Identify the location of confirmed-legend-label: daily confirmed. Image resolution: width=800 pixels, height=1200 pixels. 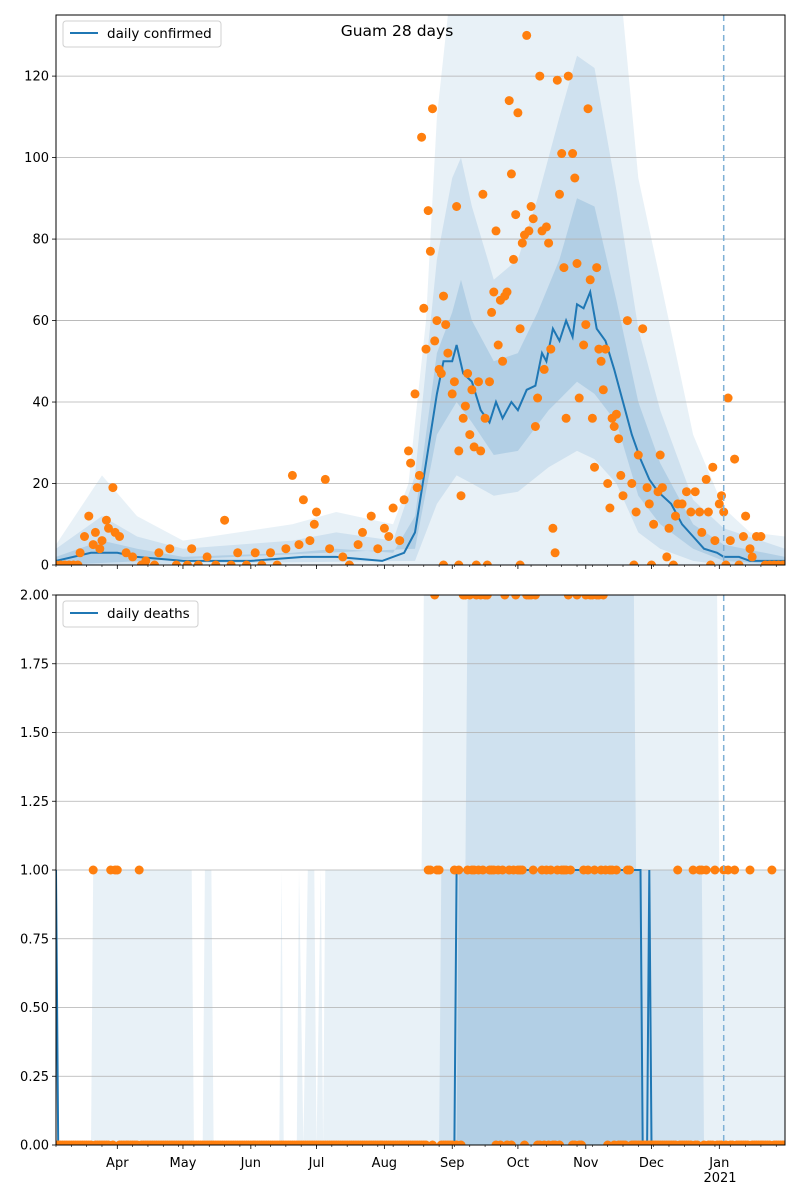
(159, 34).